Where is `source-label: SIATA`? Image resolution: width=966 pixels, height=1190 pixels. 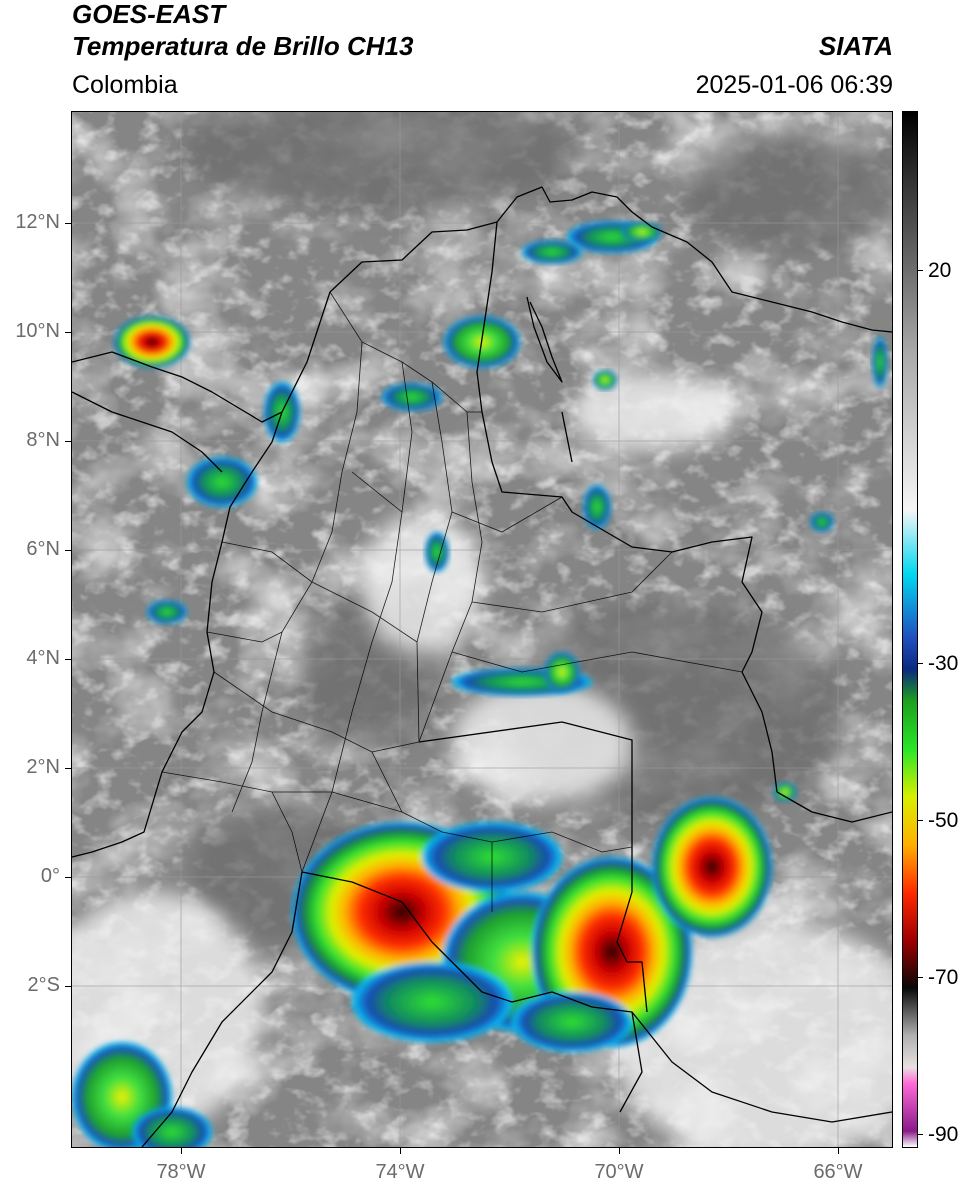
source-label: SIATA is located at coordinates (855, 46).